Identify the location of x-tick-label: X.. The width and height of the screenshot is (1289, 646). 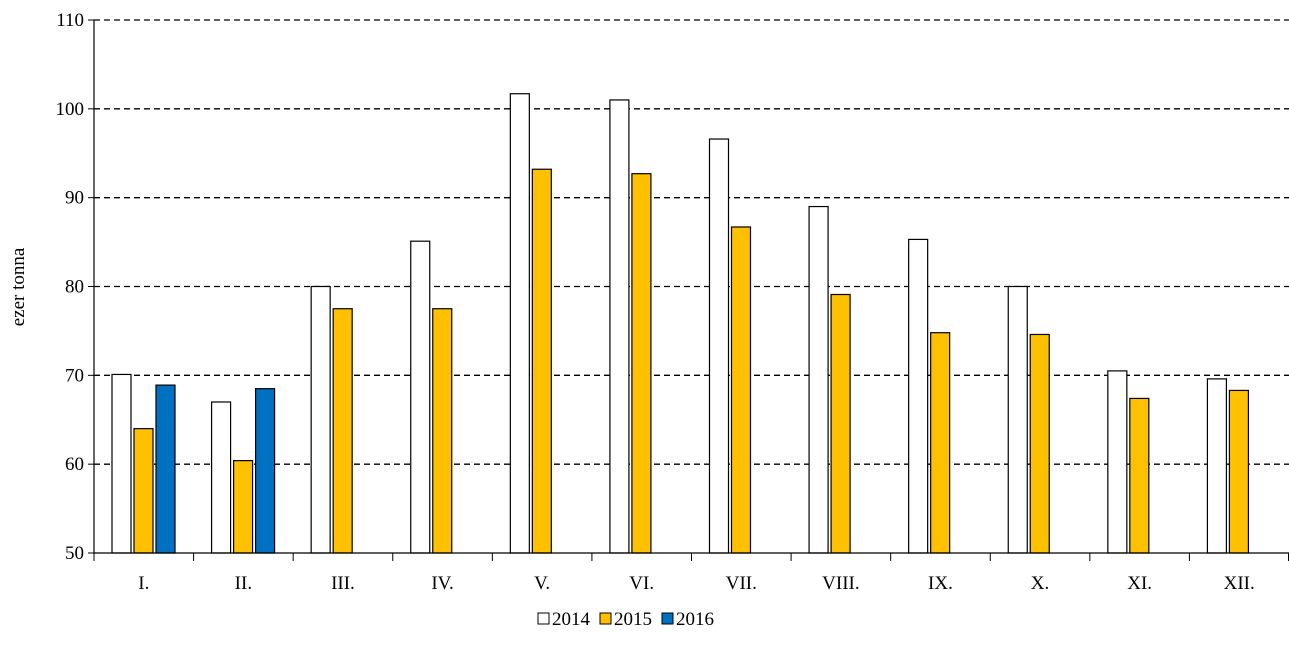
(1040, 583).